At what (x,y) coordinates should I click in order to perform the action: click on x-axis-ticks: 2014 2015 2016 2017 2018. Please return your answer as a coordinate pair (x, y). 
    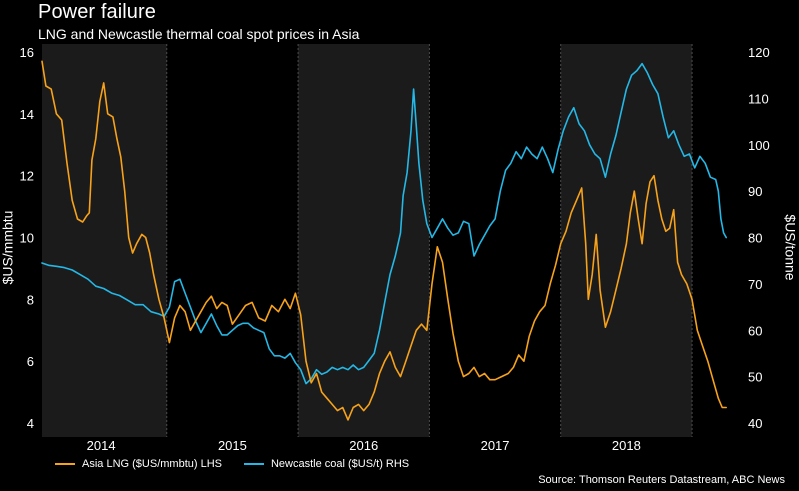
    Looking at the image, I should click on (364, 445).